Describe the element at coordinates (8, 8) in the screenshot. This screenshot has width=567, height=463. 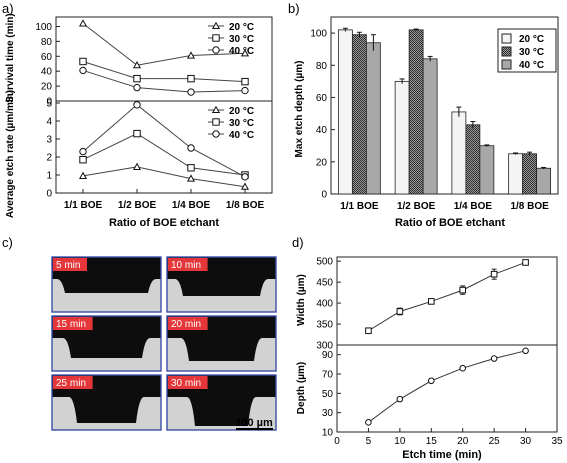
I see `panel-label: a)` at that location.